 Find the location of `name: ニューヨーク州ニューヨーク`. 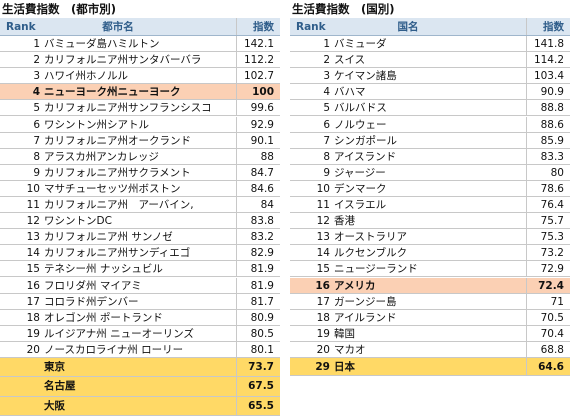

name: ニューヨーク州ニューヨーク is located at coordinates (112, 92).